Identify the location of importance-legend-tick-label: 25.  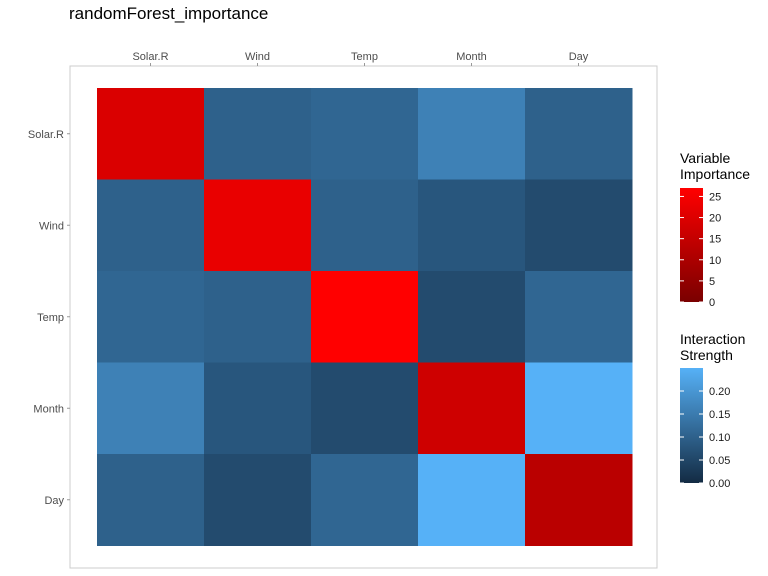
(715, 197).